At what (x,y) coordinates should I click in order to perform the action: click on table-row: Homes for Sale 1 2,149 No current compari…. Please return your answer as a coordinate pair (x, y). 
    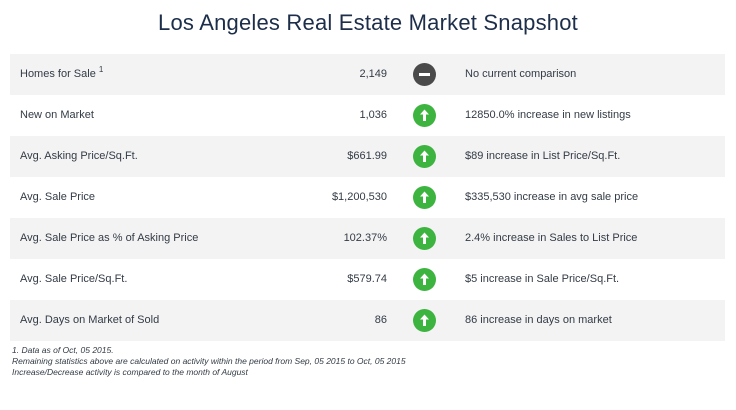
    Looking at the image, I should click on (367, 74).